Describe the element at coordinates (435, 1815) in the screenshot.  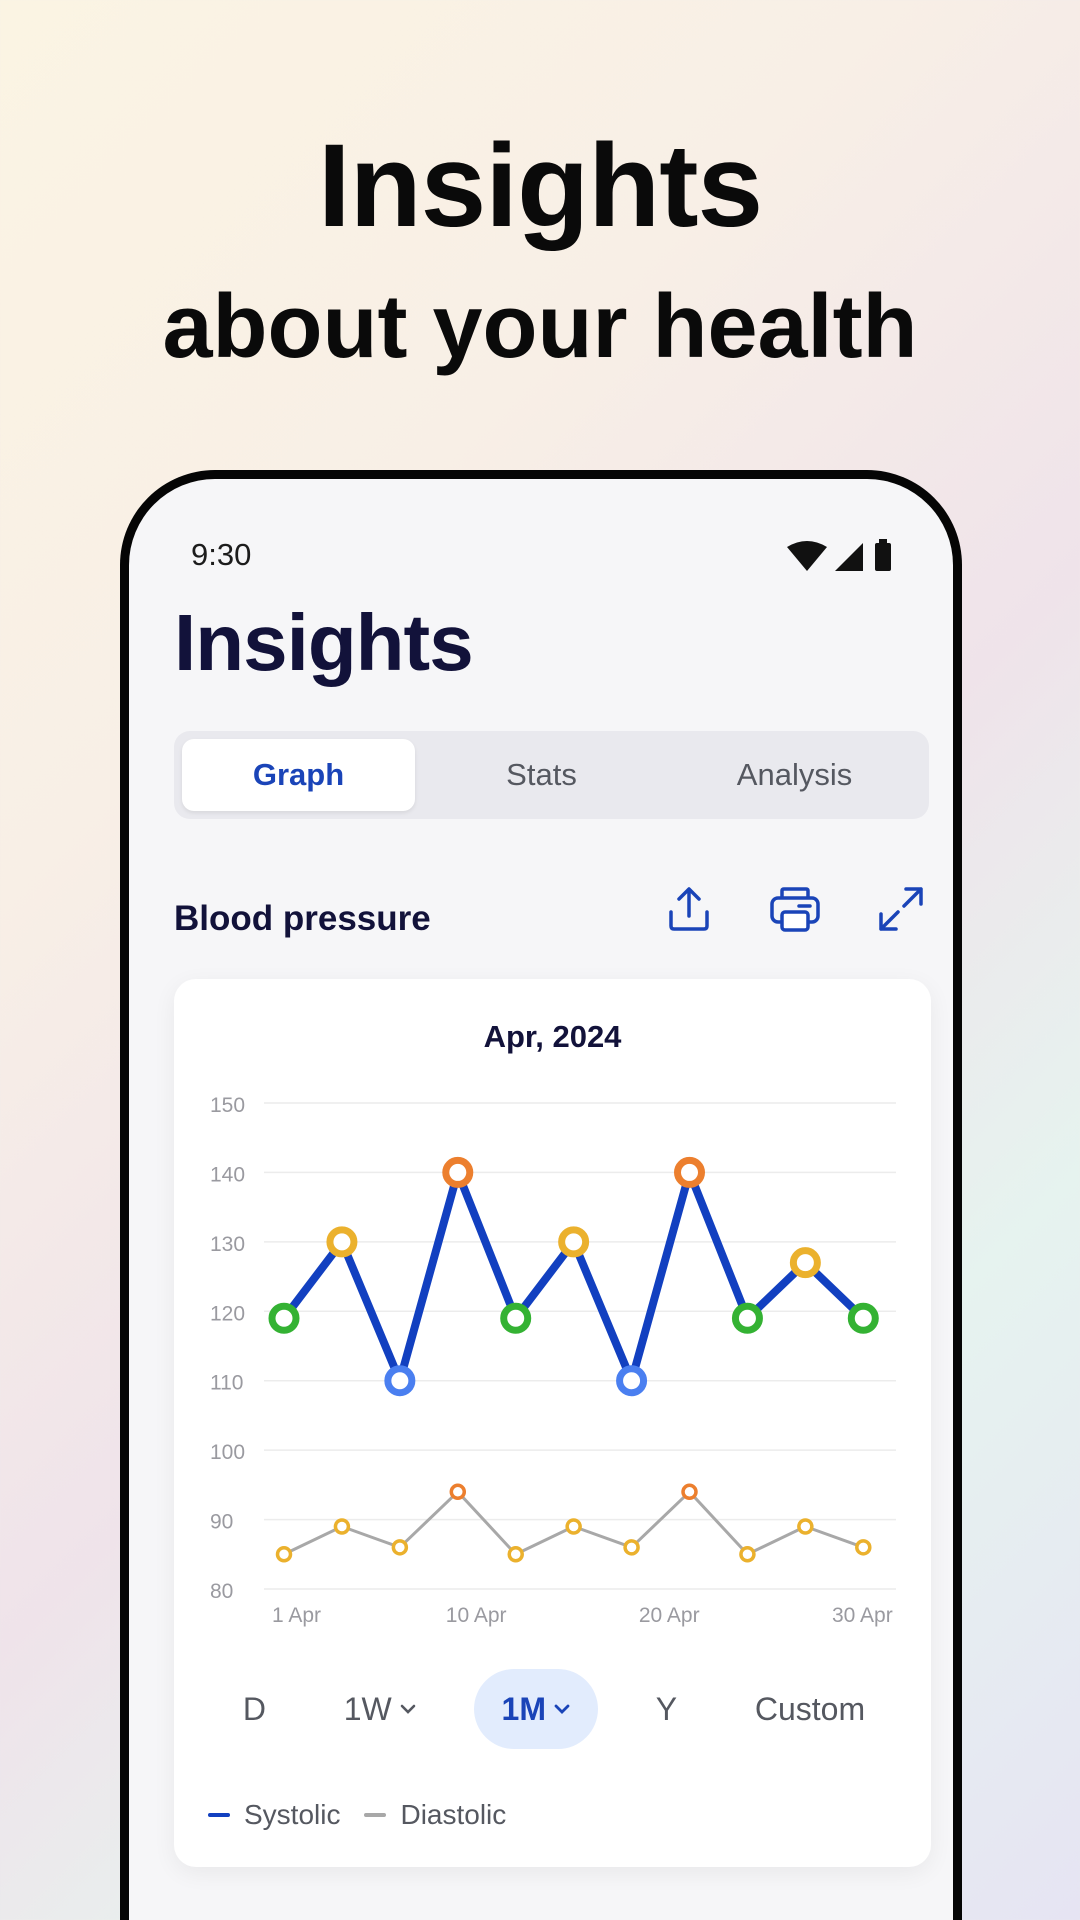
I see `legend-diastolic: Diastolic` at that location.